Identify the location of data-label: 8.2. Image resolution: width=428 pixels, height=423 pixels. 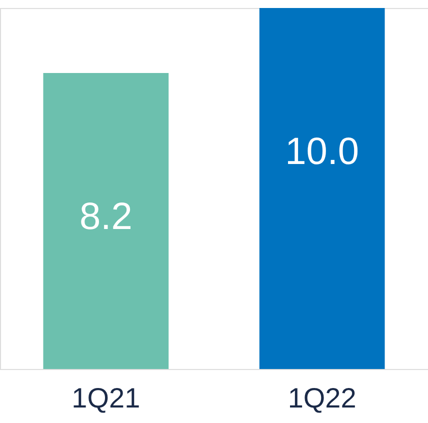
(106, 217).